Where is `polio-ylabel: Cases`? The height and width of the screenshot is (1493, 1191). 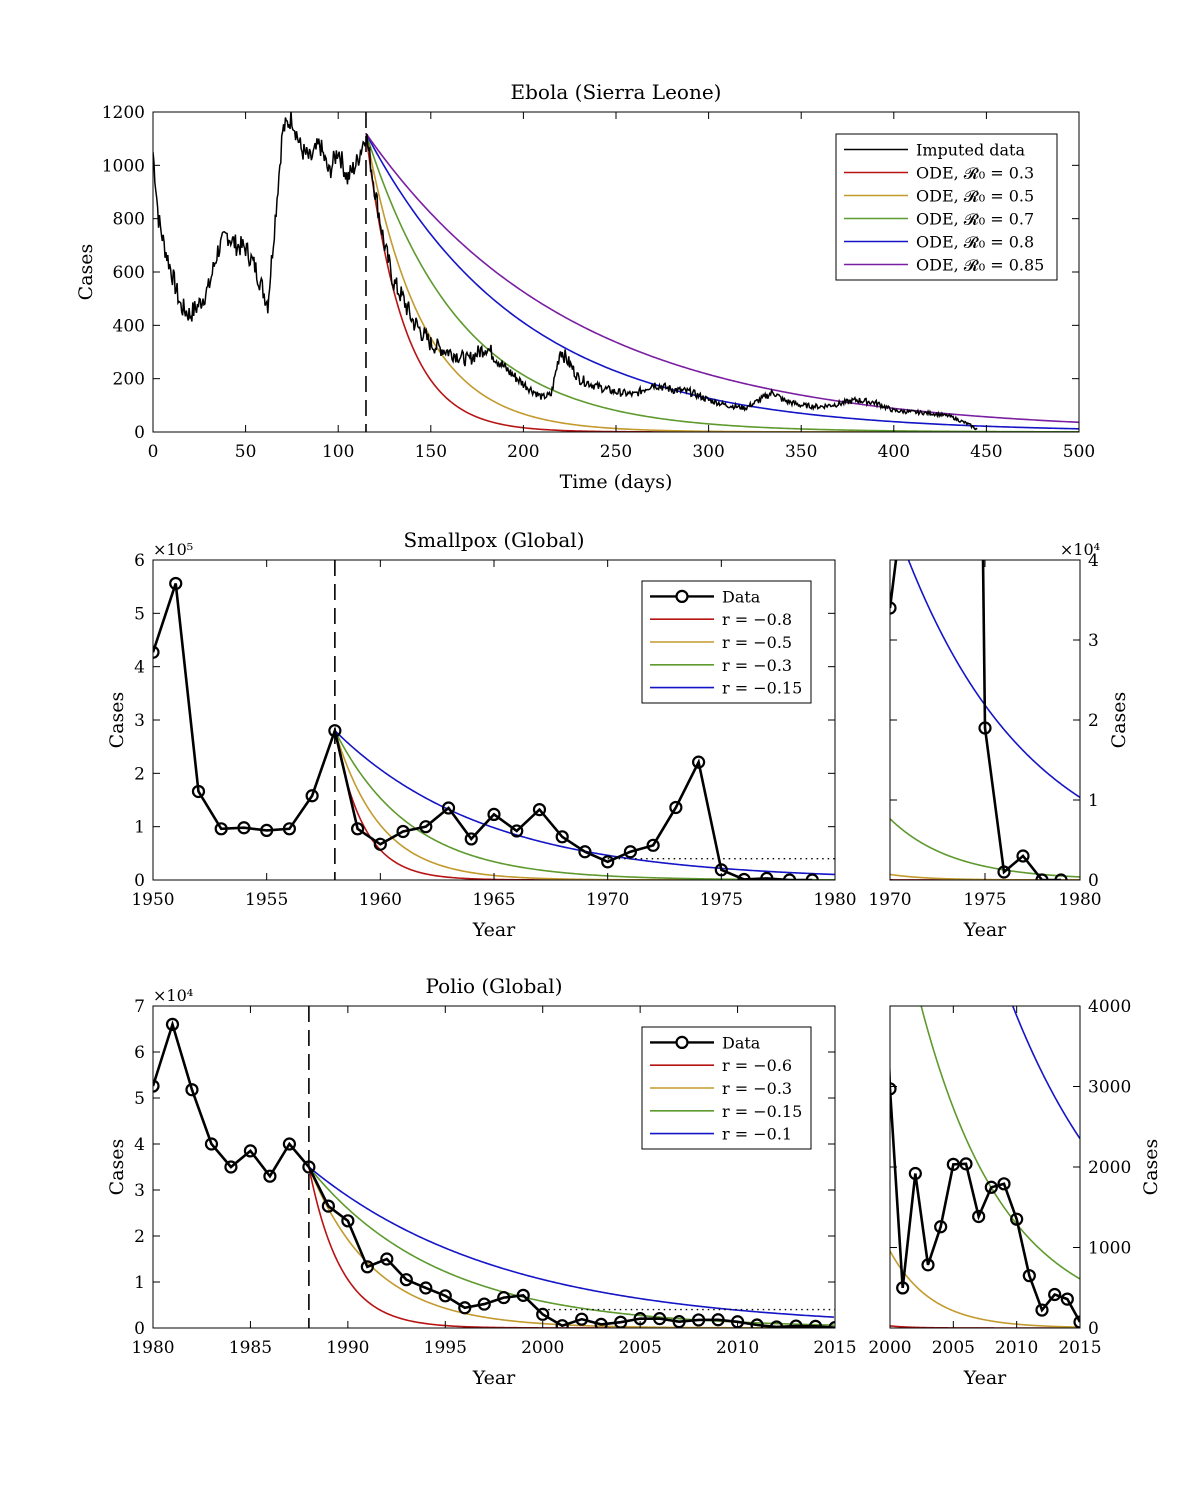
polio-ylabel: Cases is located at coordinates (117, 1167).